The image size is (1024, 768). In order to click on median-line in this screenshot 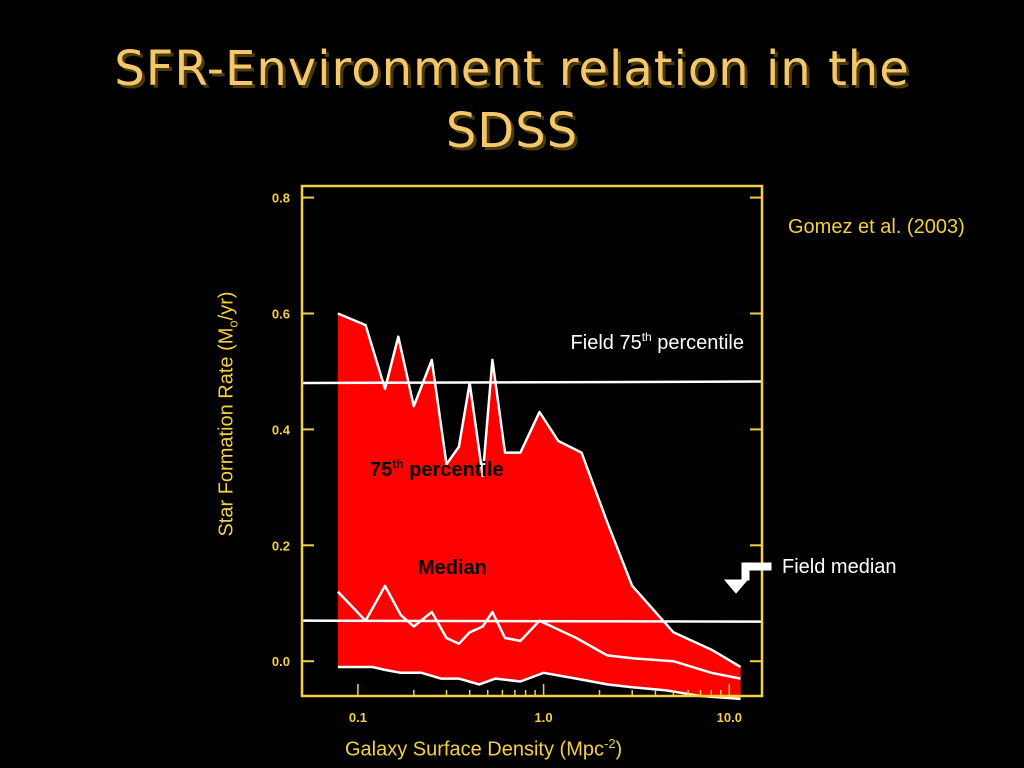, I will do `click(538, 632)`.